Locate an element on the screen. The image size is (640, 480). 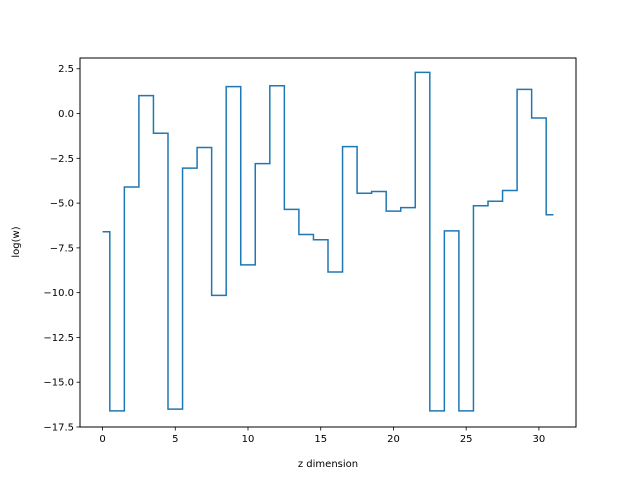
x-tick-label: 20 is located at coordinates (393, 439).